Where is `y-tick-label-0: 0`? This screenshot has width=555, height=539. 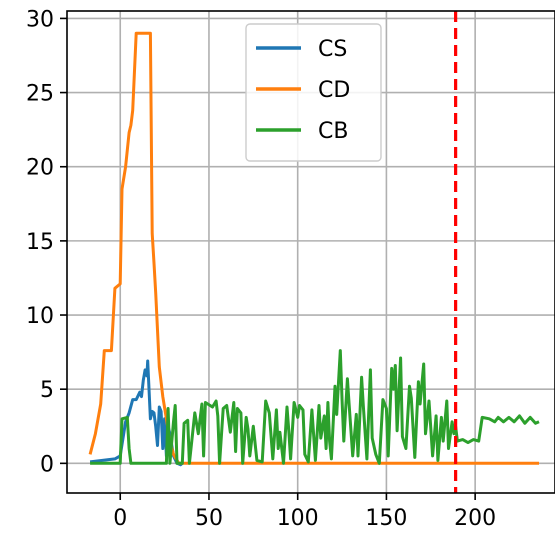
y-tick-label-0: 0 is located at coordinates (47, 464).